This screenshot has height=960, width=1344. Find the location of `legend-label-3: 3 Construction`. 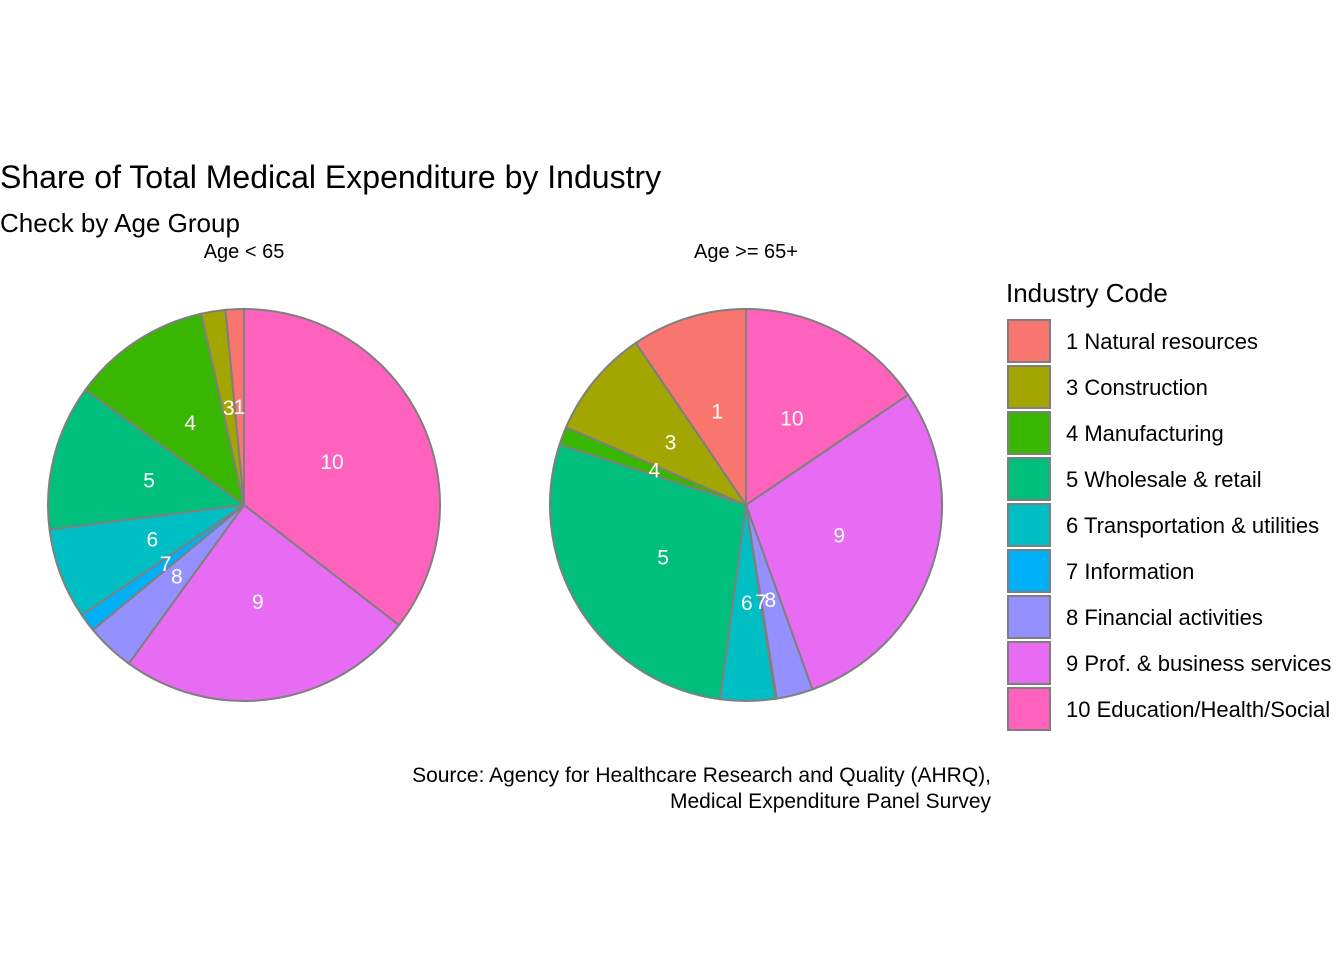

legend-label-3: 3 Construction is located at coordinates (1137, 387).